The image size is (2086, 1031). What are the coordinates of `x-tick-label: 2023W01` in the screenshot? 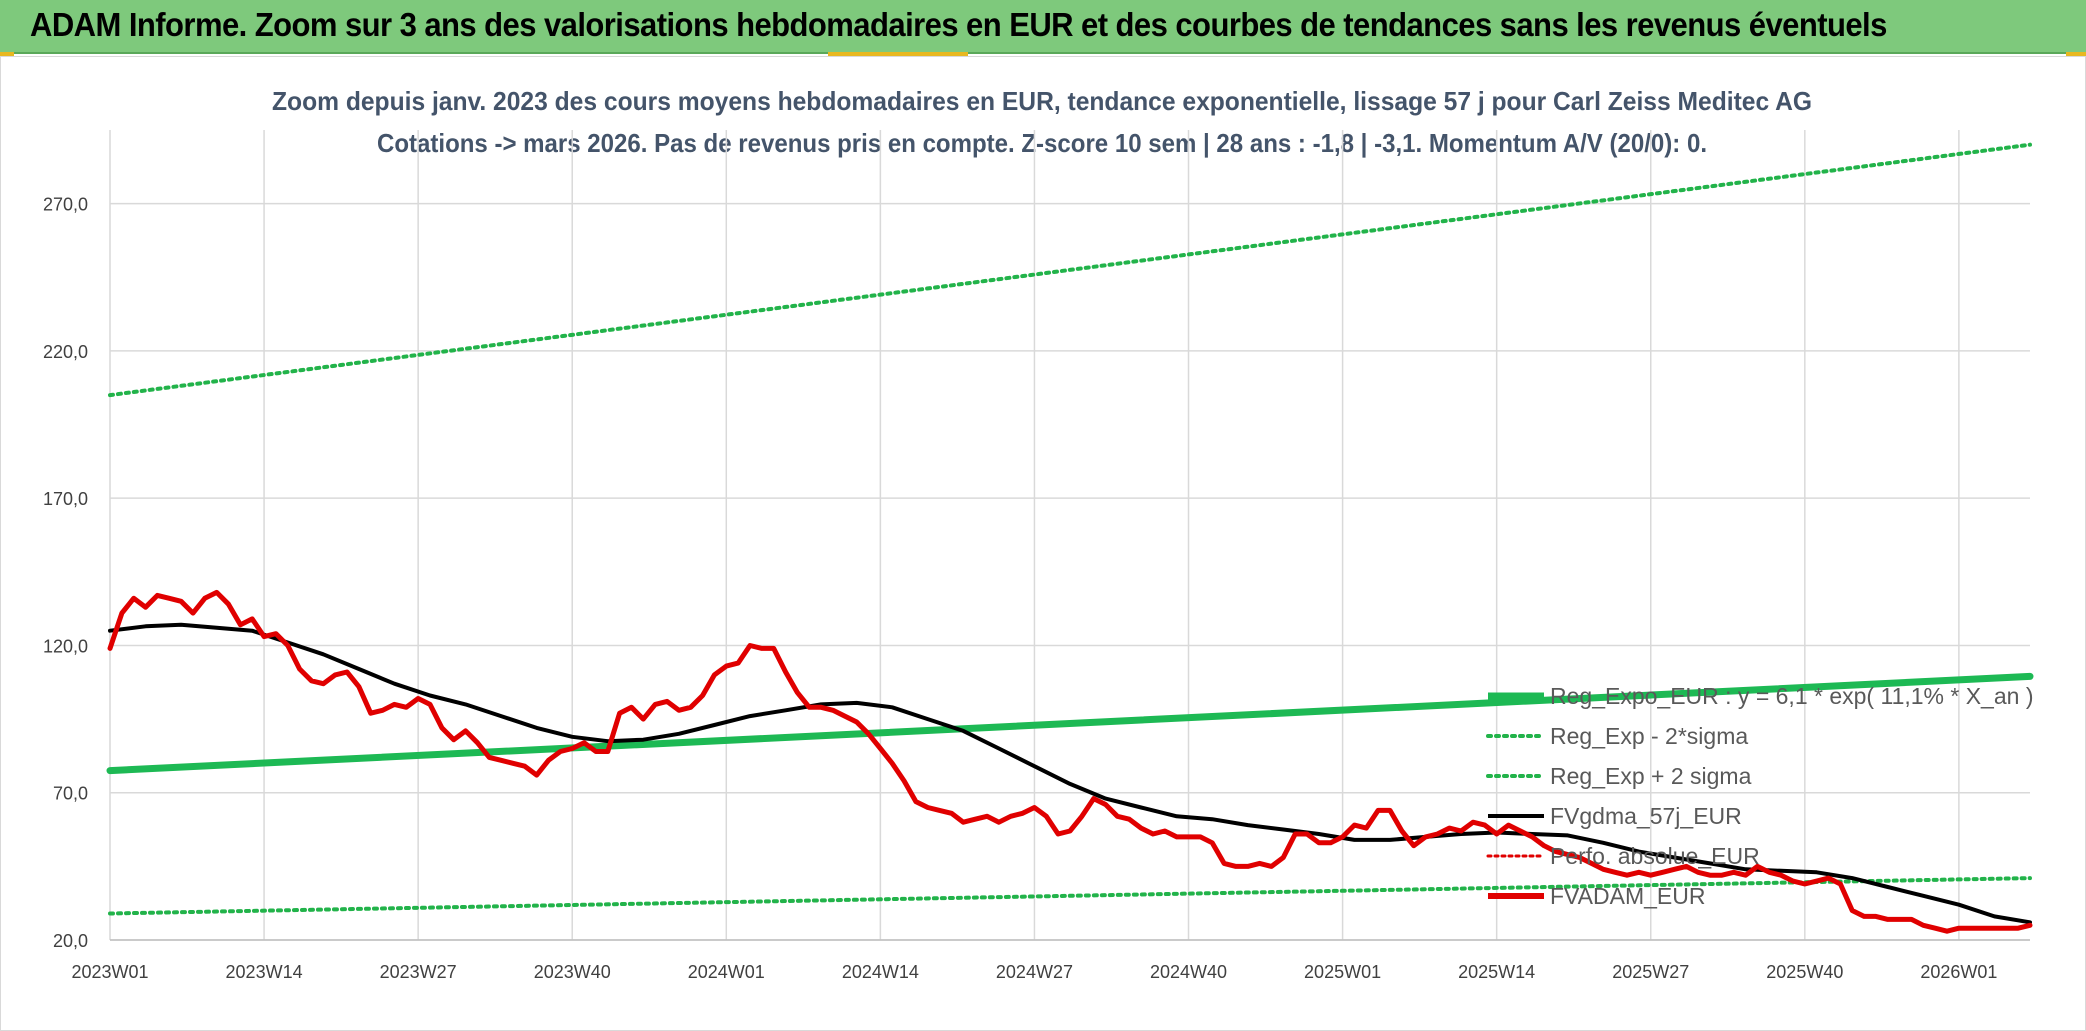 It's located at (109, 972).